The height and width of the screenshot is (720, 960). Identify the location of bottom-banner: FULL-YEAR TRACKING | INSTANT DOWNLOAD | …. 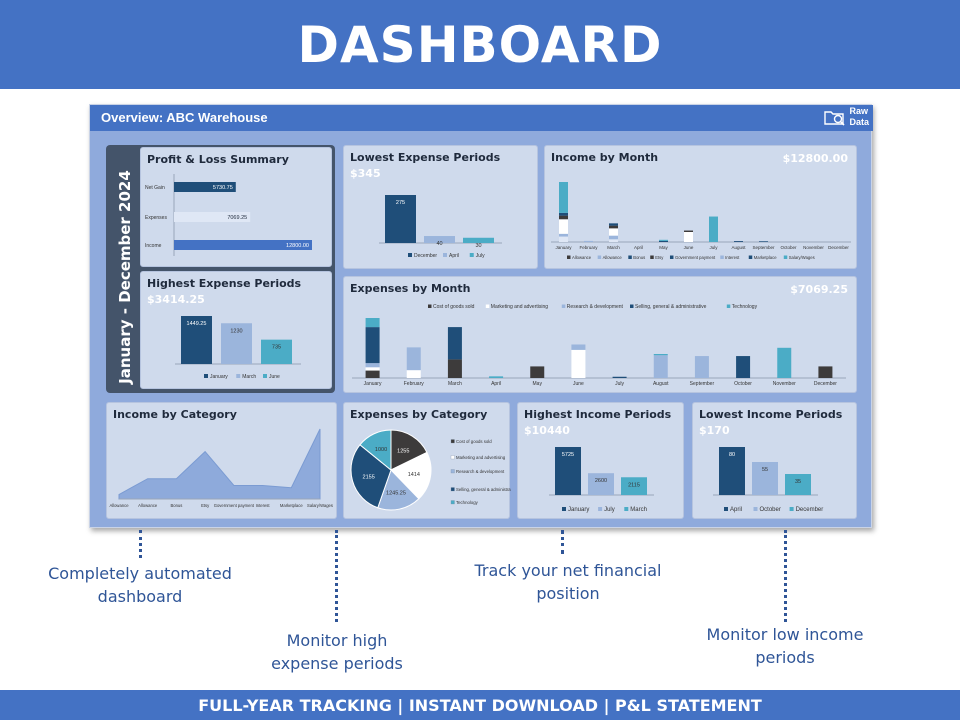
(480, 705).